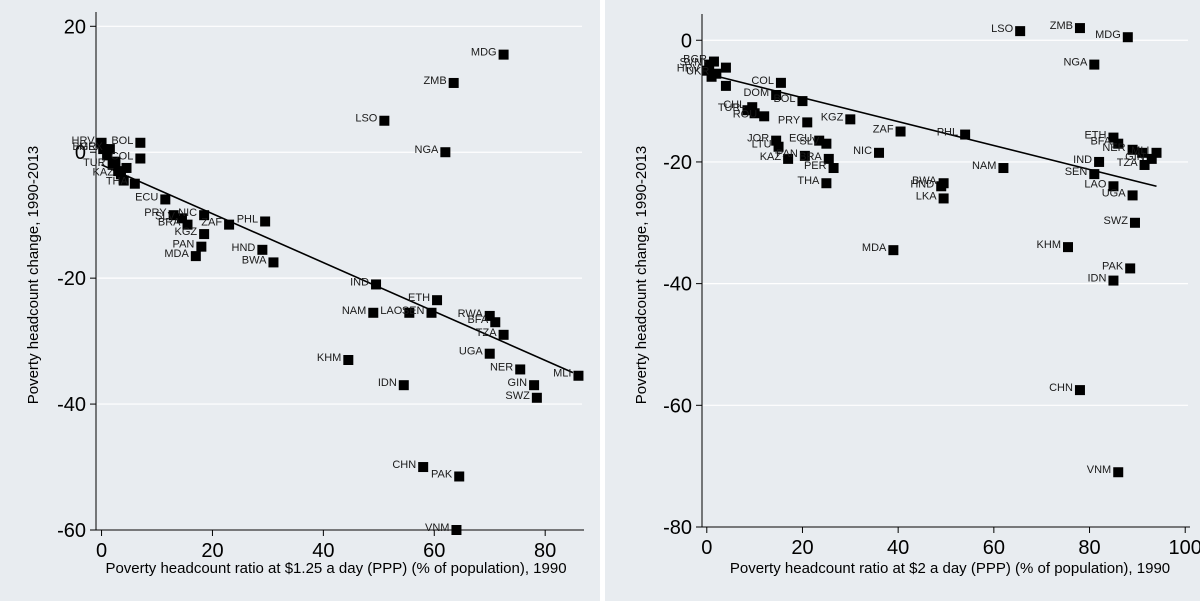 This screenshot has width=1200, height=601. Describe the element at coordinates (140, 158) in the screenshot. I see `left-point-col` at that location.